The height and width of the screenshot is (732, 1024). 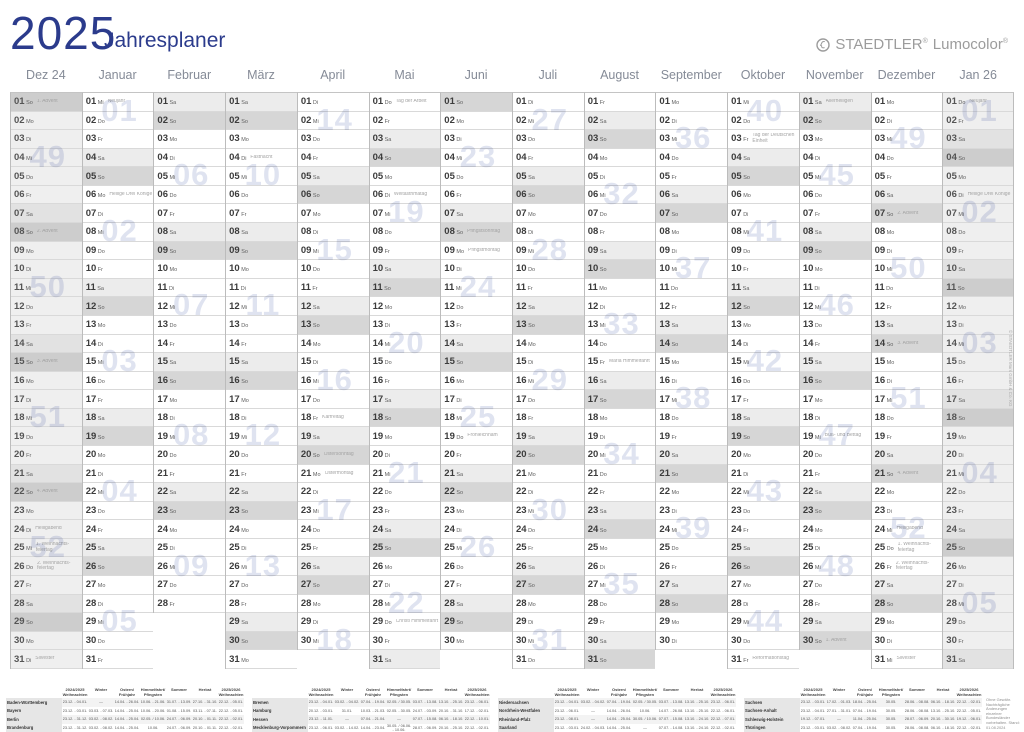 I want to click on holiday-label: 1. Advent, so click(x=47, y=102).